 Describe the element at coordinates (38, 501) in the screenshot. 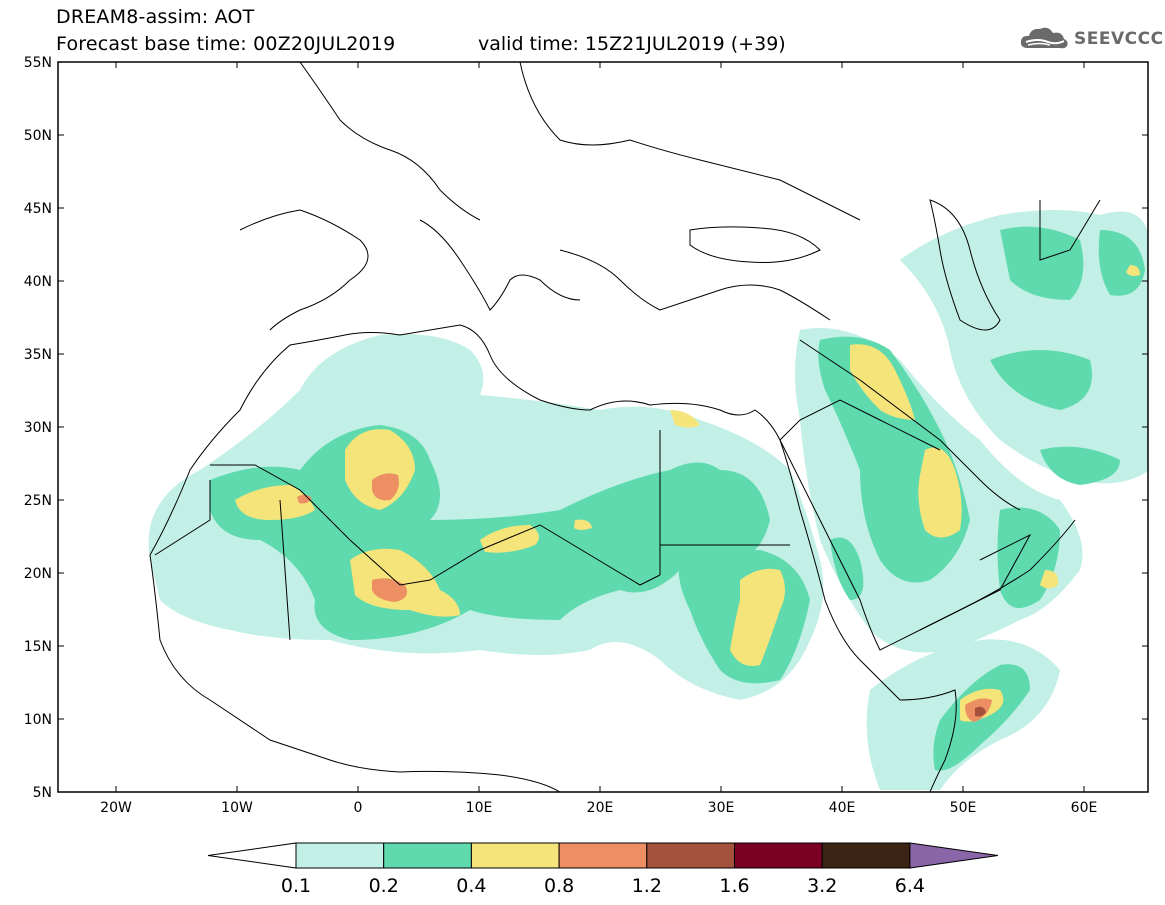

I see `lat-label-25n: 25N` at that location.